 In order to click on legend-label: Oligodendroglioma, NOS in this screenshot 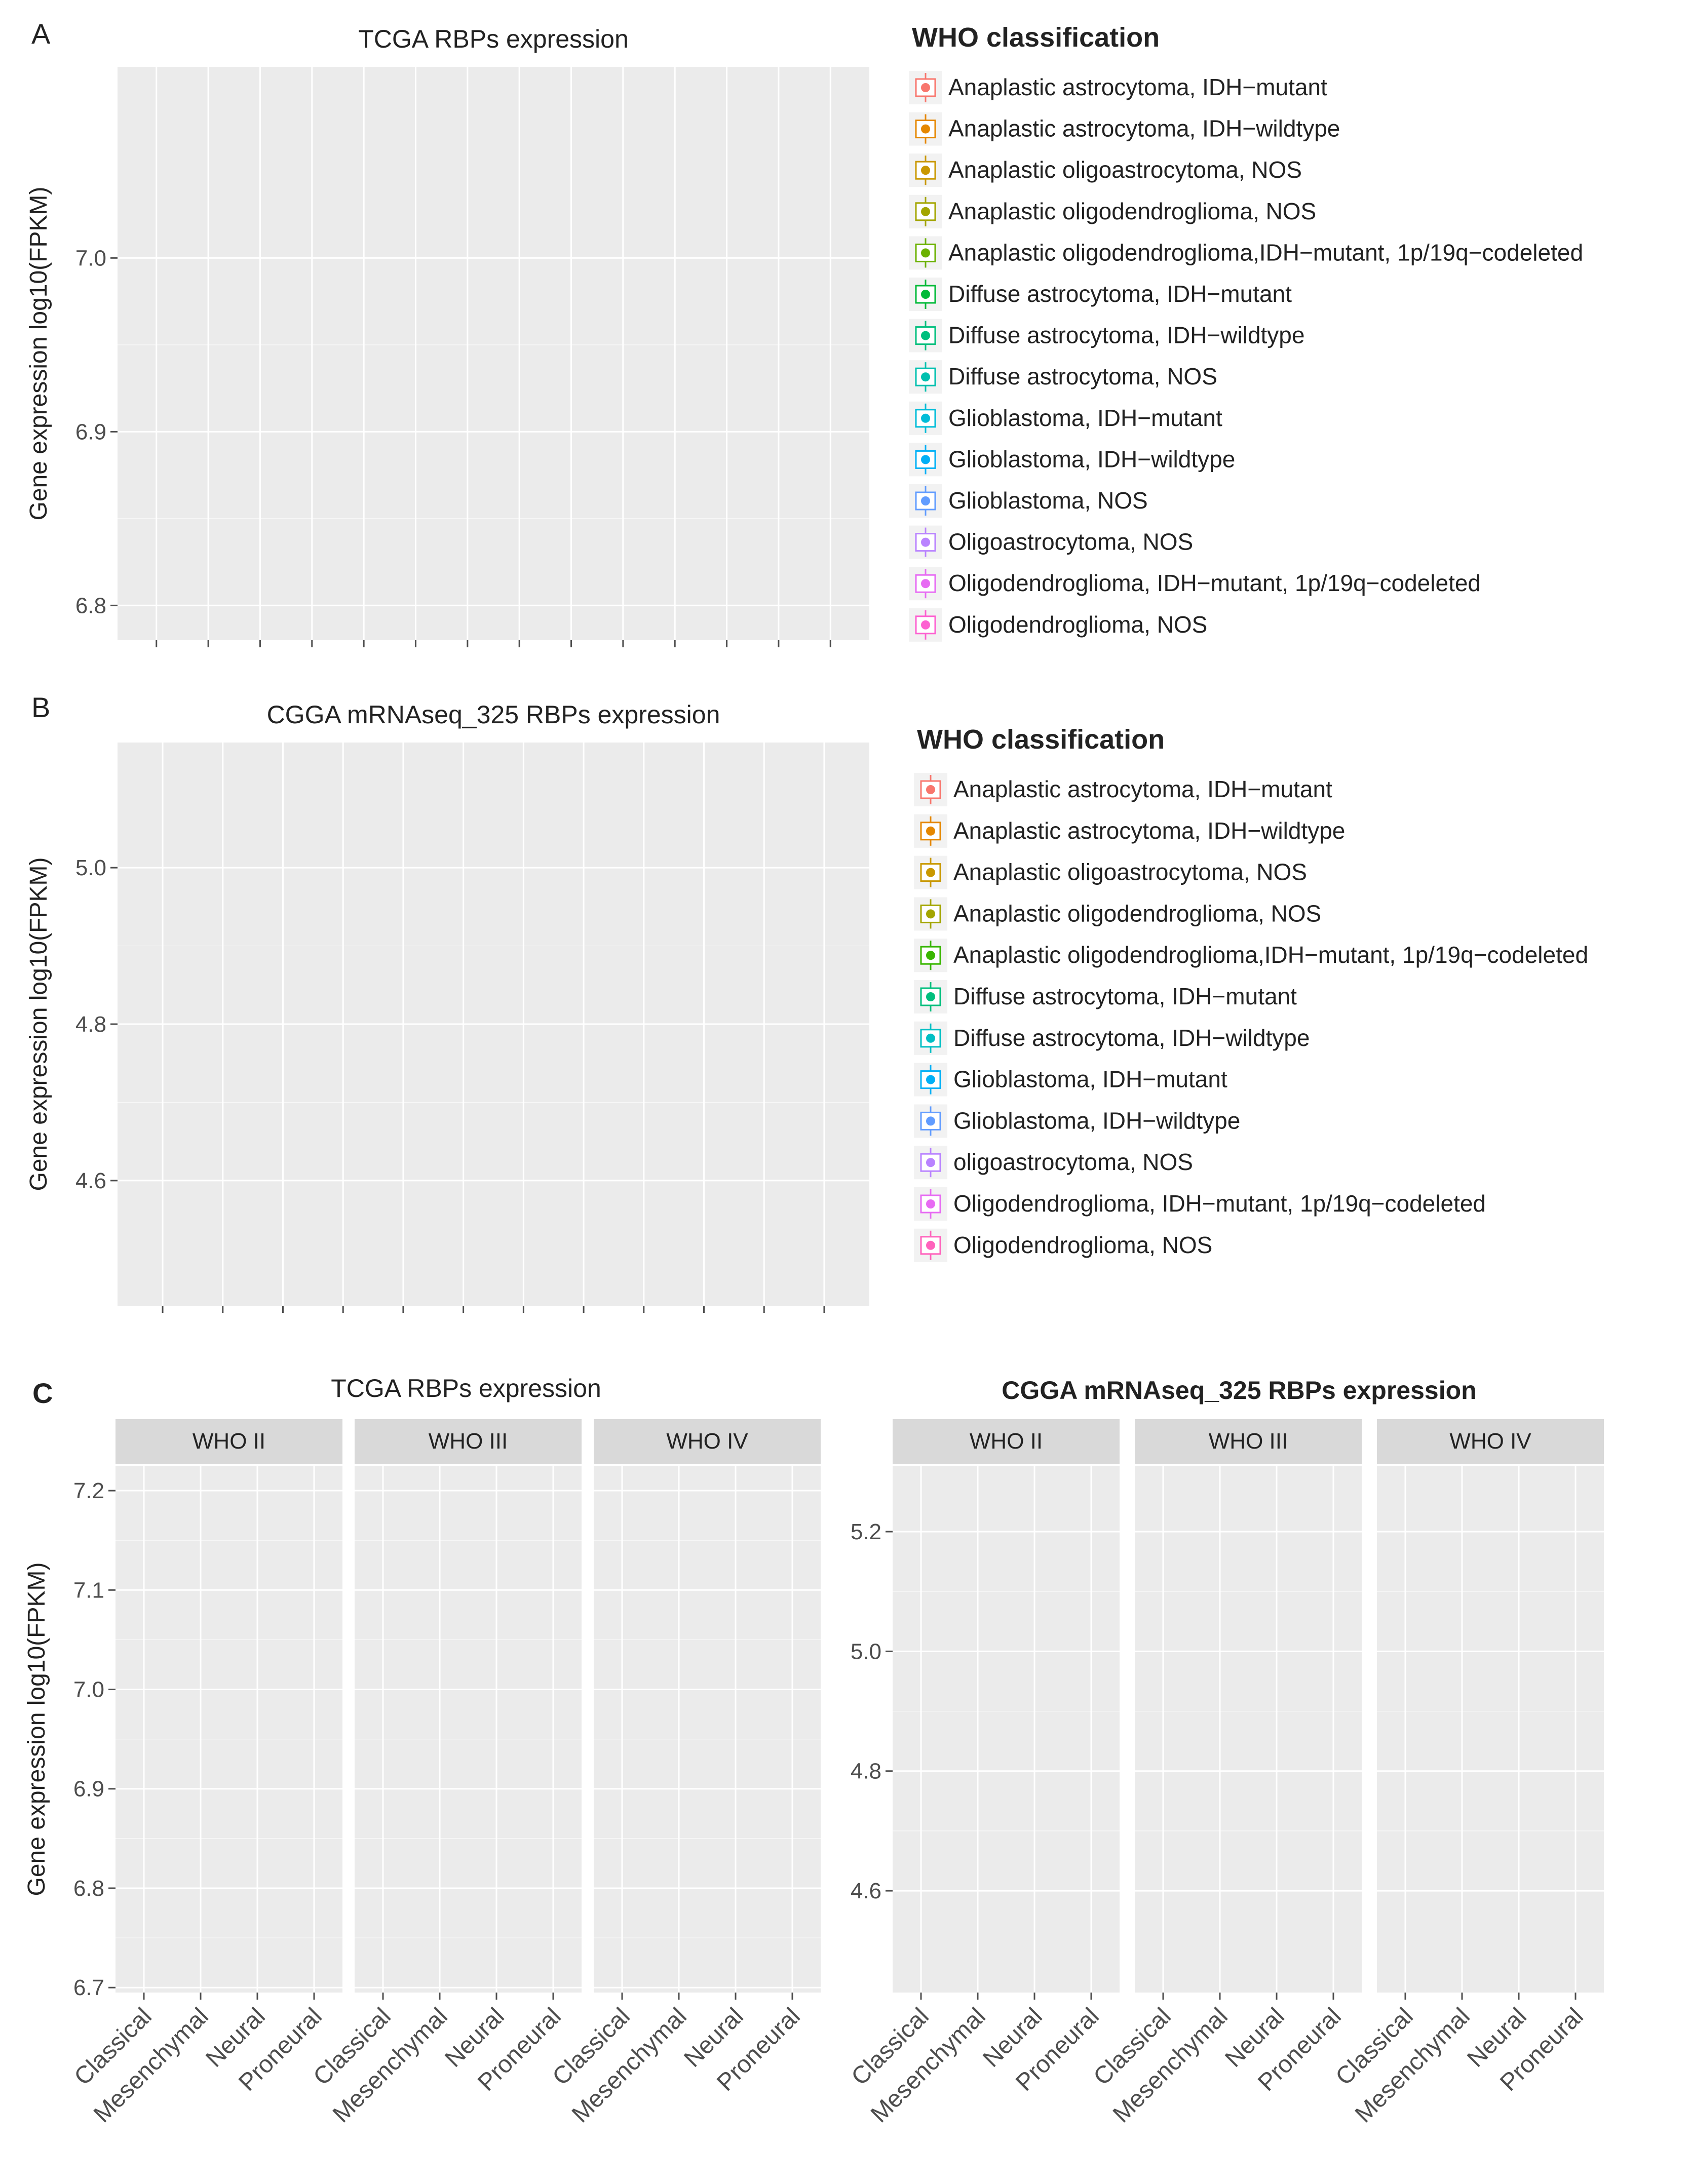, I will do `click(1077, 624)`.